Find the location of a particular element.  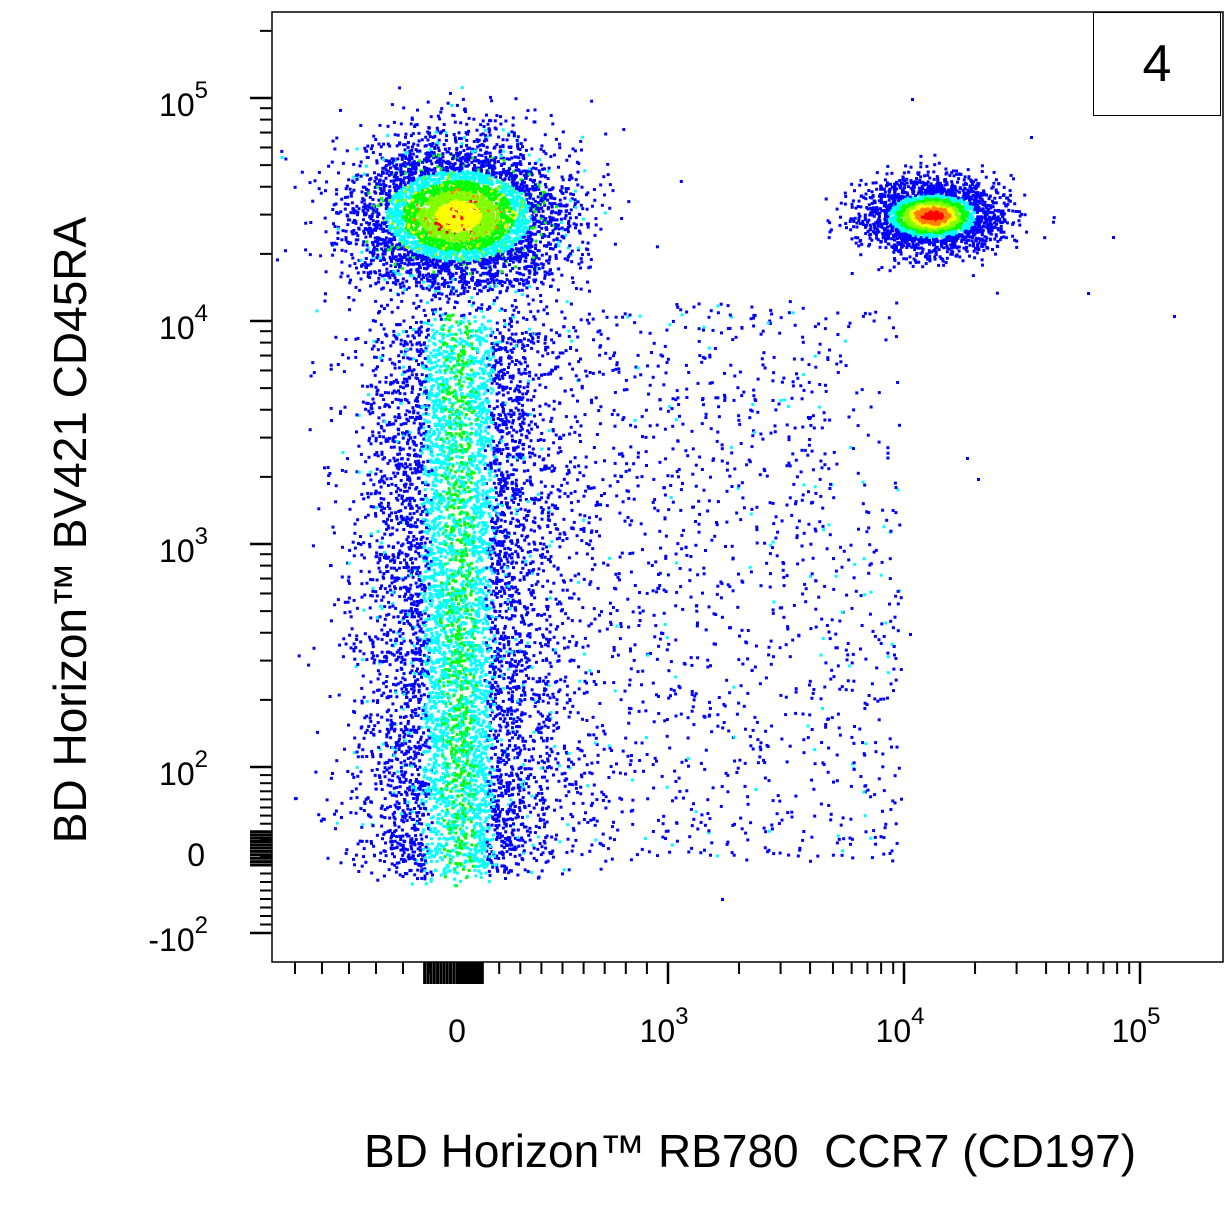

x-tick-label: 10³ is located at coordinates (664, 1026).